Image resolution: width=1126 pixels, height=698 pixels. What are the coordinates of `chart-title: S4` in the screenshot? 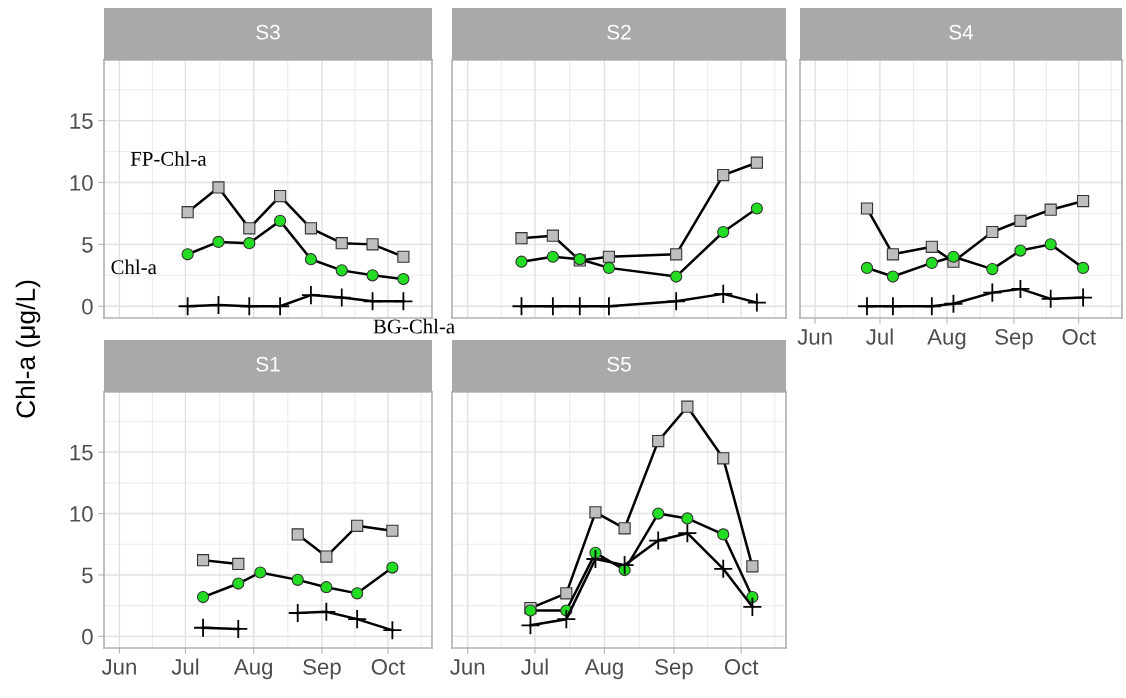 It's located at (961, 32).